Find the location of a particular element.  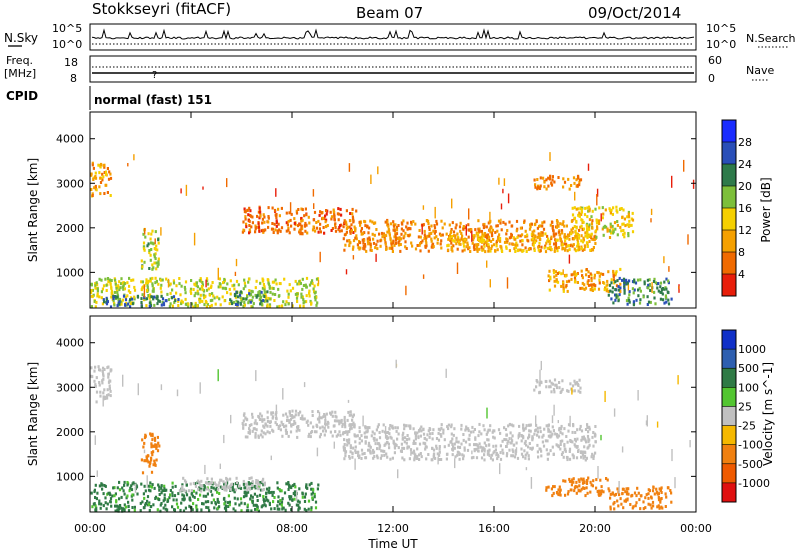

colorbar-tick-label: -500 is located at coordinates (750, 464).